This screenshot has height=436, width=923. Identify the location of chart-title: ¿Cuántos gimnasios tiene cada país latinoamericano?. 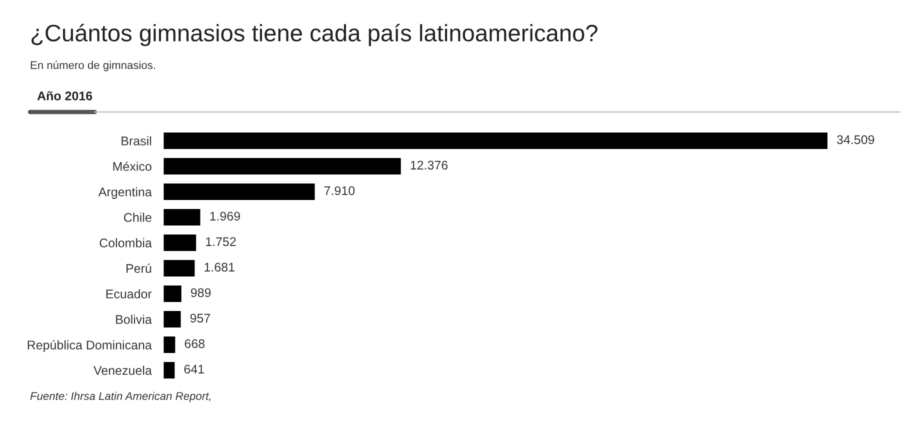
(315, 35).